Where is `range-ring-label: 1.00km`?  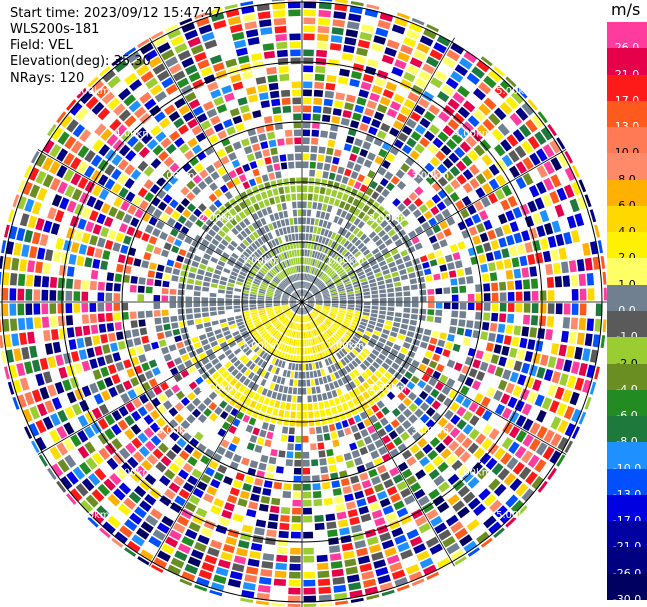
range-ring-label: 1.00km is located at coordinates (345, 345).